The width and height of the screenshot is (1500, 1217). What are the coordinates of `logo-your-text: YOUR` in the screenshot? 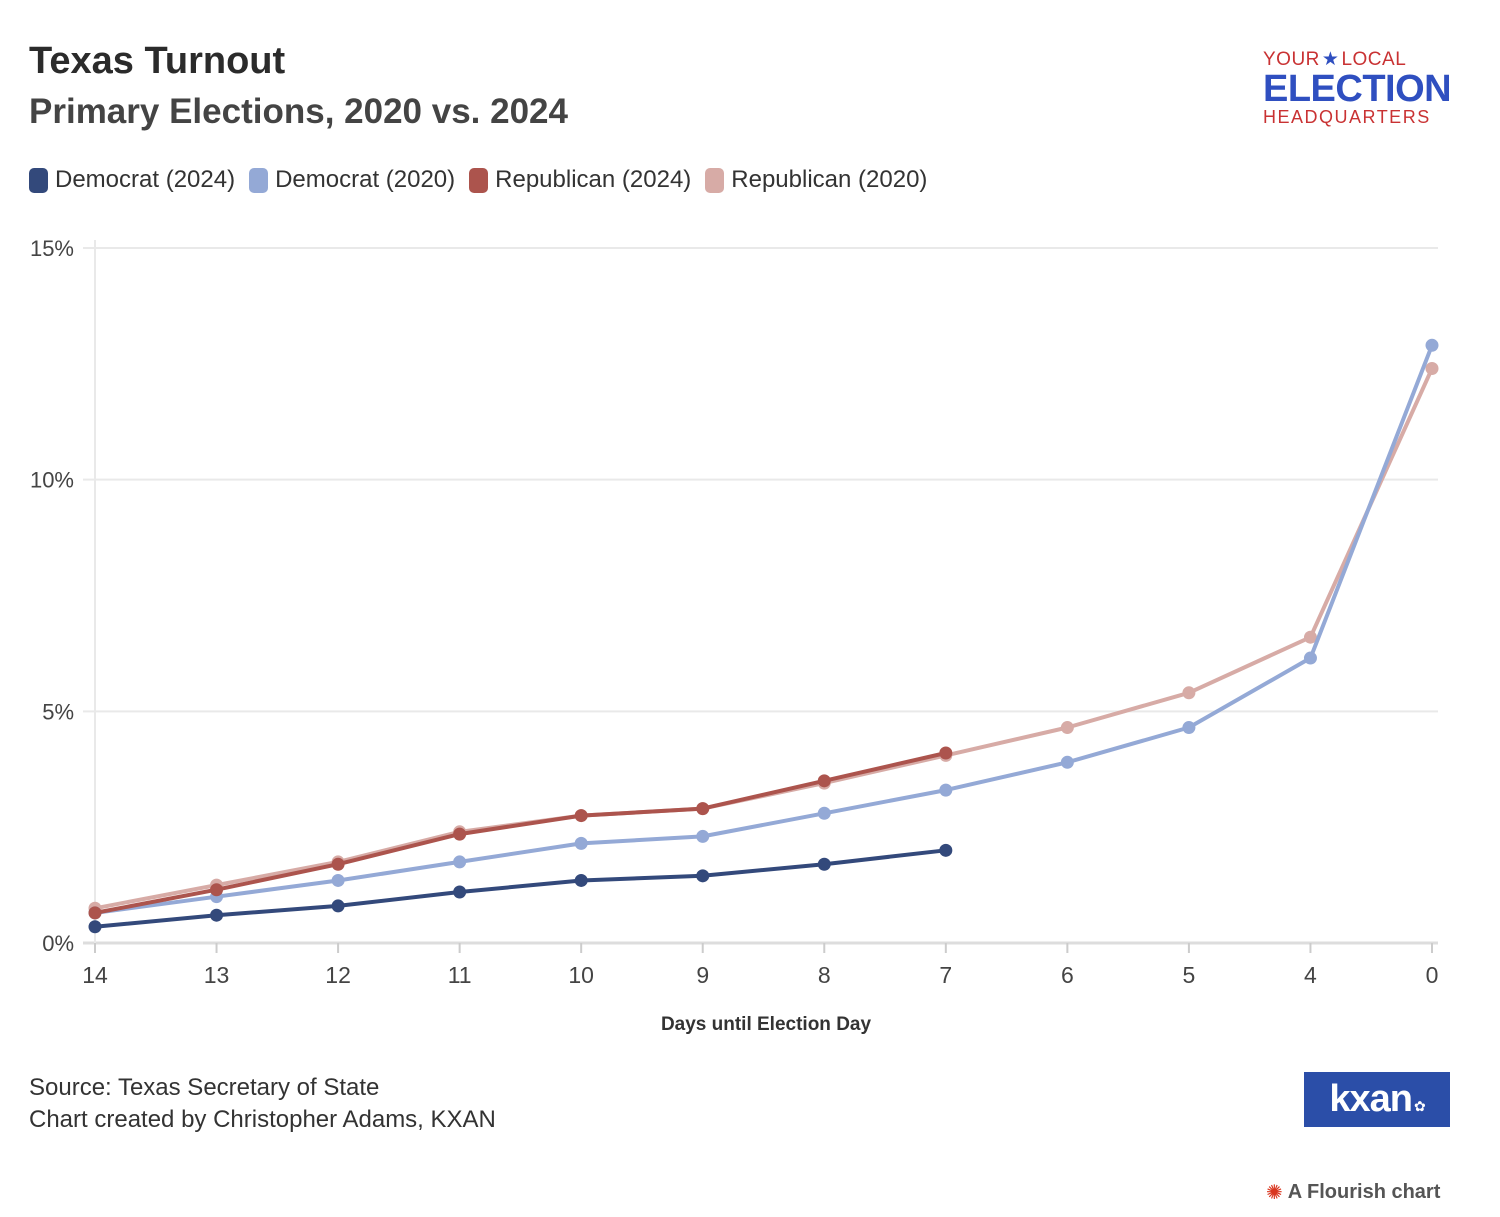 It's located at (1291, 59).